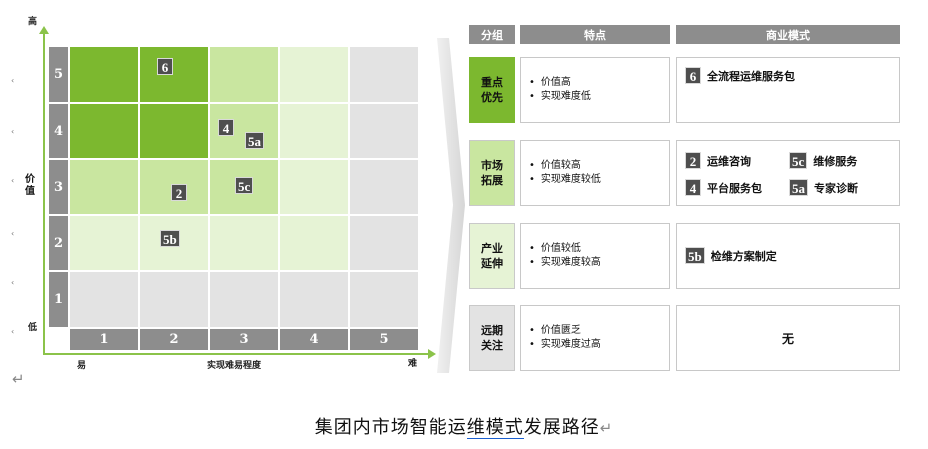 The height and width of the screenshot is (449, 928). Describe the element at coordinates (44, 30) in the screenshot. I see `y-axis-arrow` at that location.